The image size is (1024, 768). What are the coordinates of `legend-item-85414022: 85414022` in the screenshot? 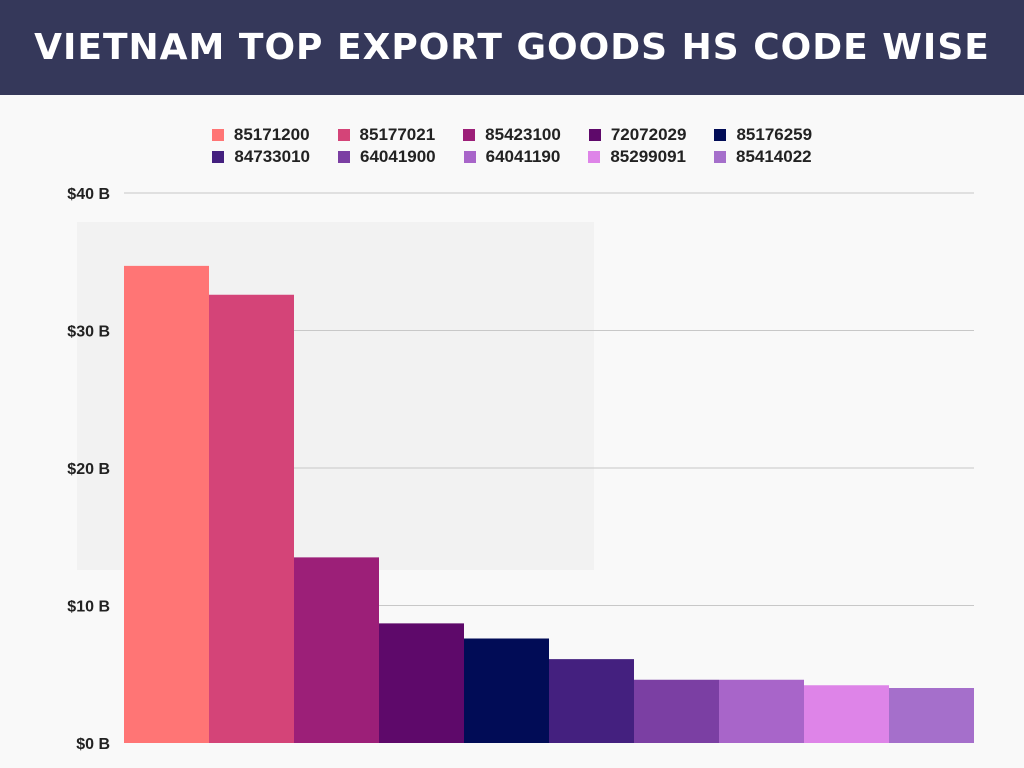 It's located at (762, 157).